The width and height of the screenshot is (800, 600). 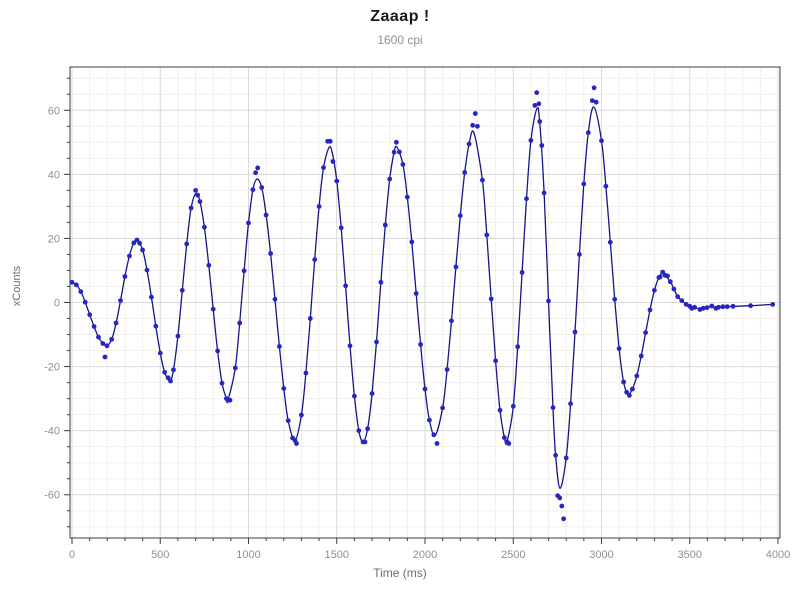 What do you see at coordinates (160, 555) in the screenshot?
I see `x-tick-label: 500` at bounding box center [160, 555].